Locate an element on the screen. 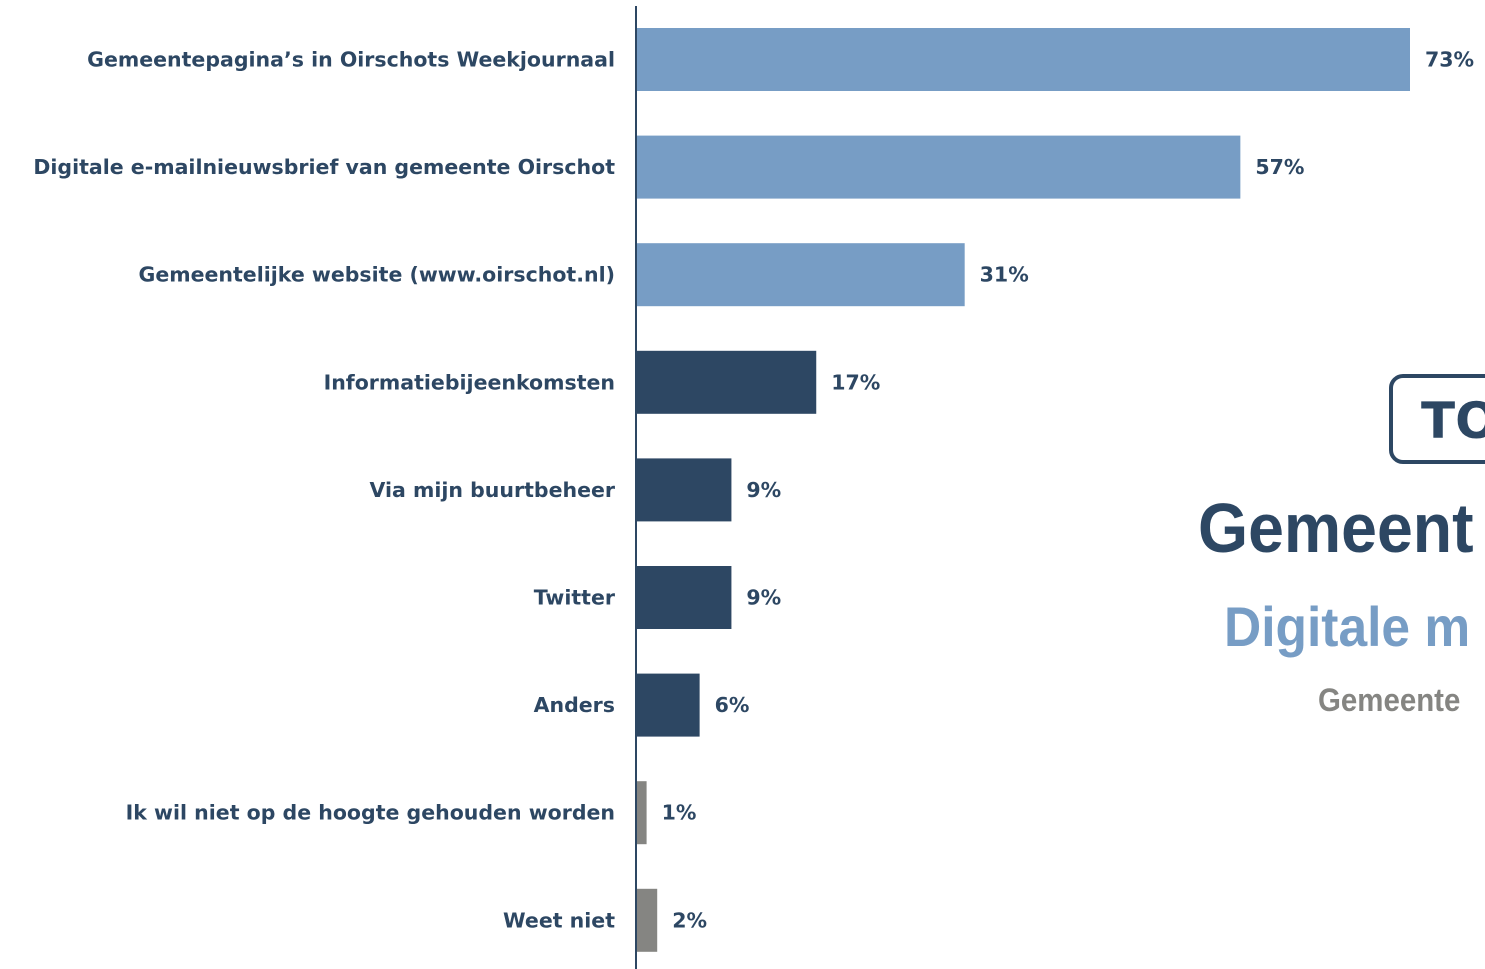  category-label: Ik wil niet op de hoogte gehouden worden is located at coordinates (370, 813).